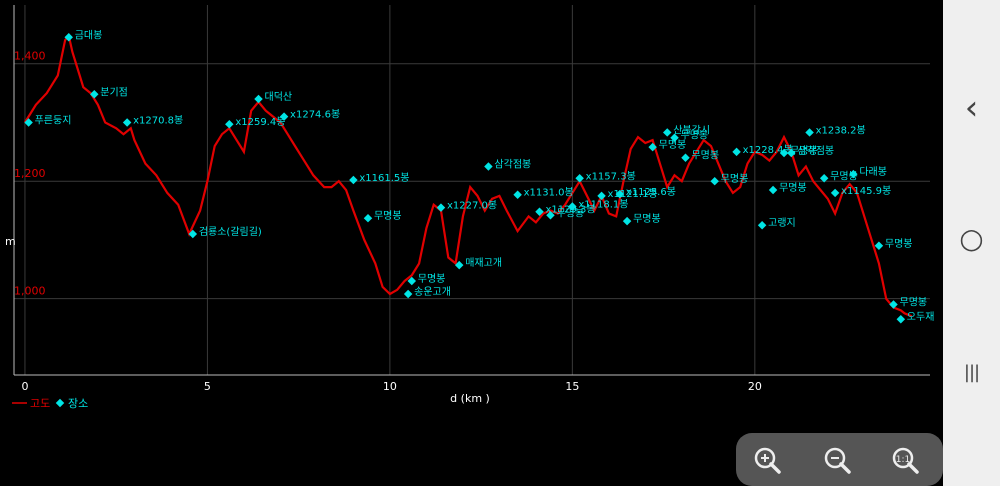 The width and height of the screenshot is (1000, 486). What do you see at coordinates (89, 35) in the screenshot?
I see `place-marker-label: 금대봉` at bounding box center [89, 35].